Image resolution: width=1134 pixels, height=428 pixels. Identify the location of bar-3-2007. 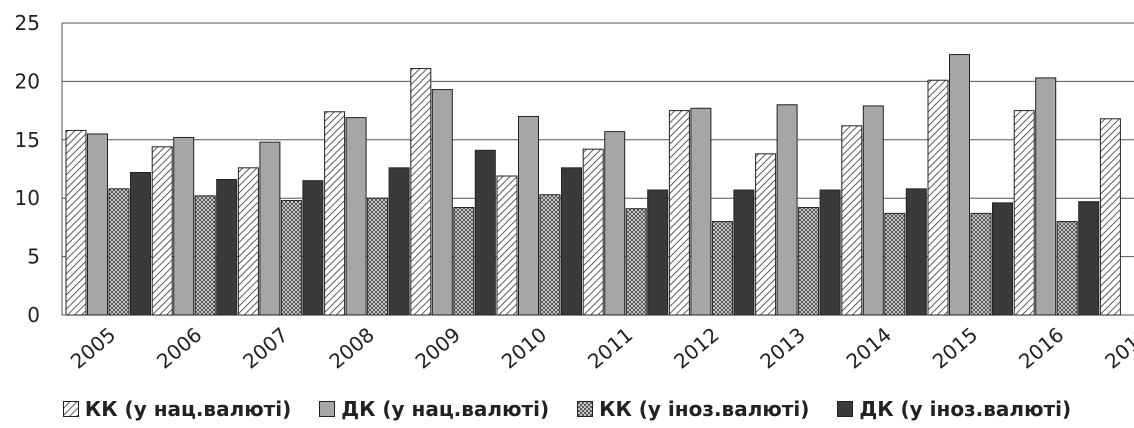
(291, 258).